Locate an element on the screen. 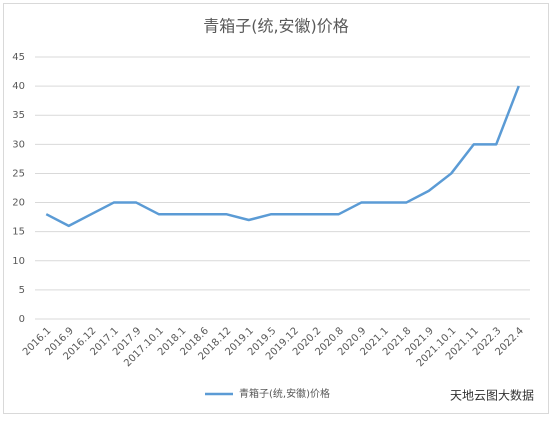  legend-label: 青箱子(统,安徽)价格 is located at coordinates (284, 393).